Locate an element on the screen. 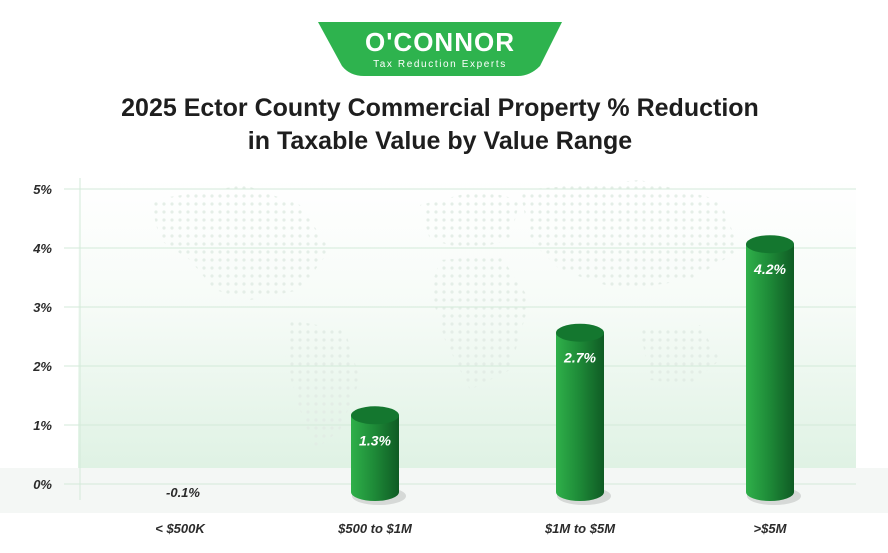  brand-logo: O'CONNOR Tax Reduction Experts is located at coordinates (440, 49).